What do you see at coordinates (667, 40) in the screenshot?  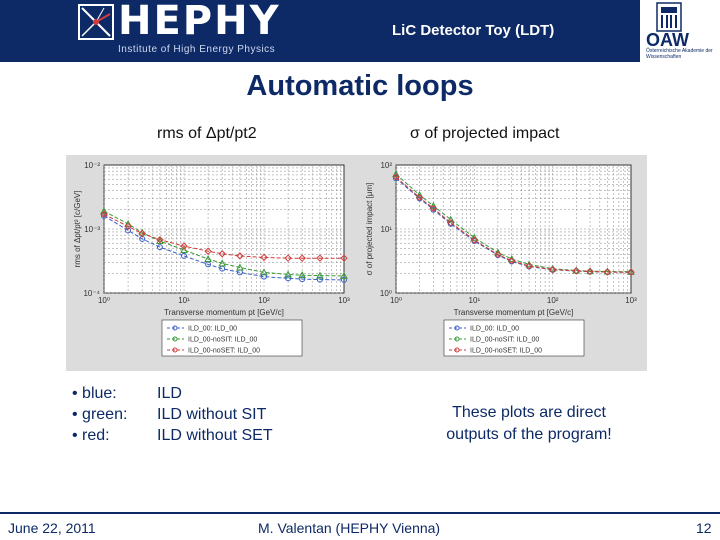 I see `oaw-logo-text: OAW` at bounding box center [667, 40].